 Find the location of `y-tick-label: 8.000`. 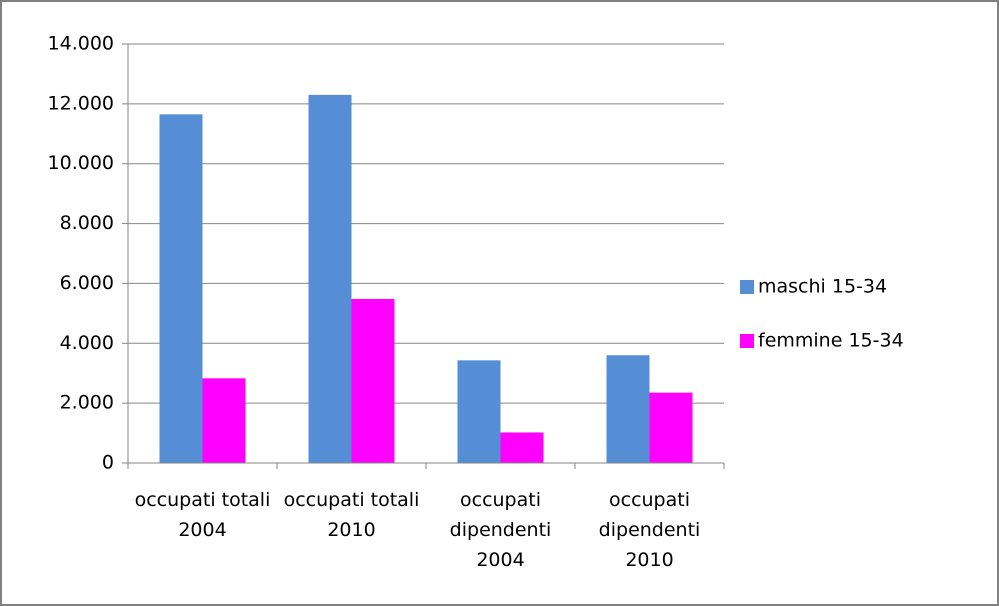

y-tick-label: 8.000 is located at coordinates (87, 223).